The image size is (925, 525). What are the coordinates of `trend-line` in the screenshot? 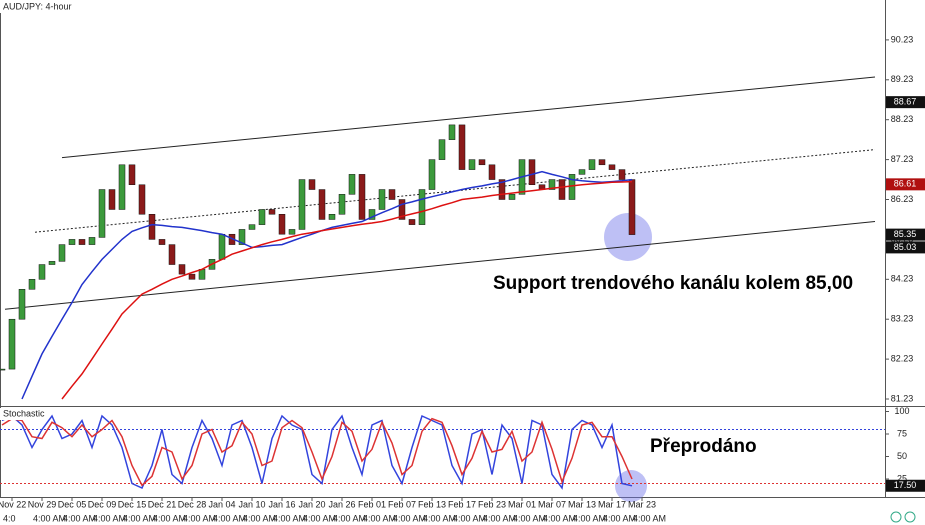 It's located at (455, 191).